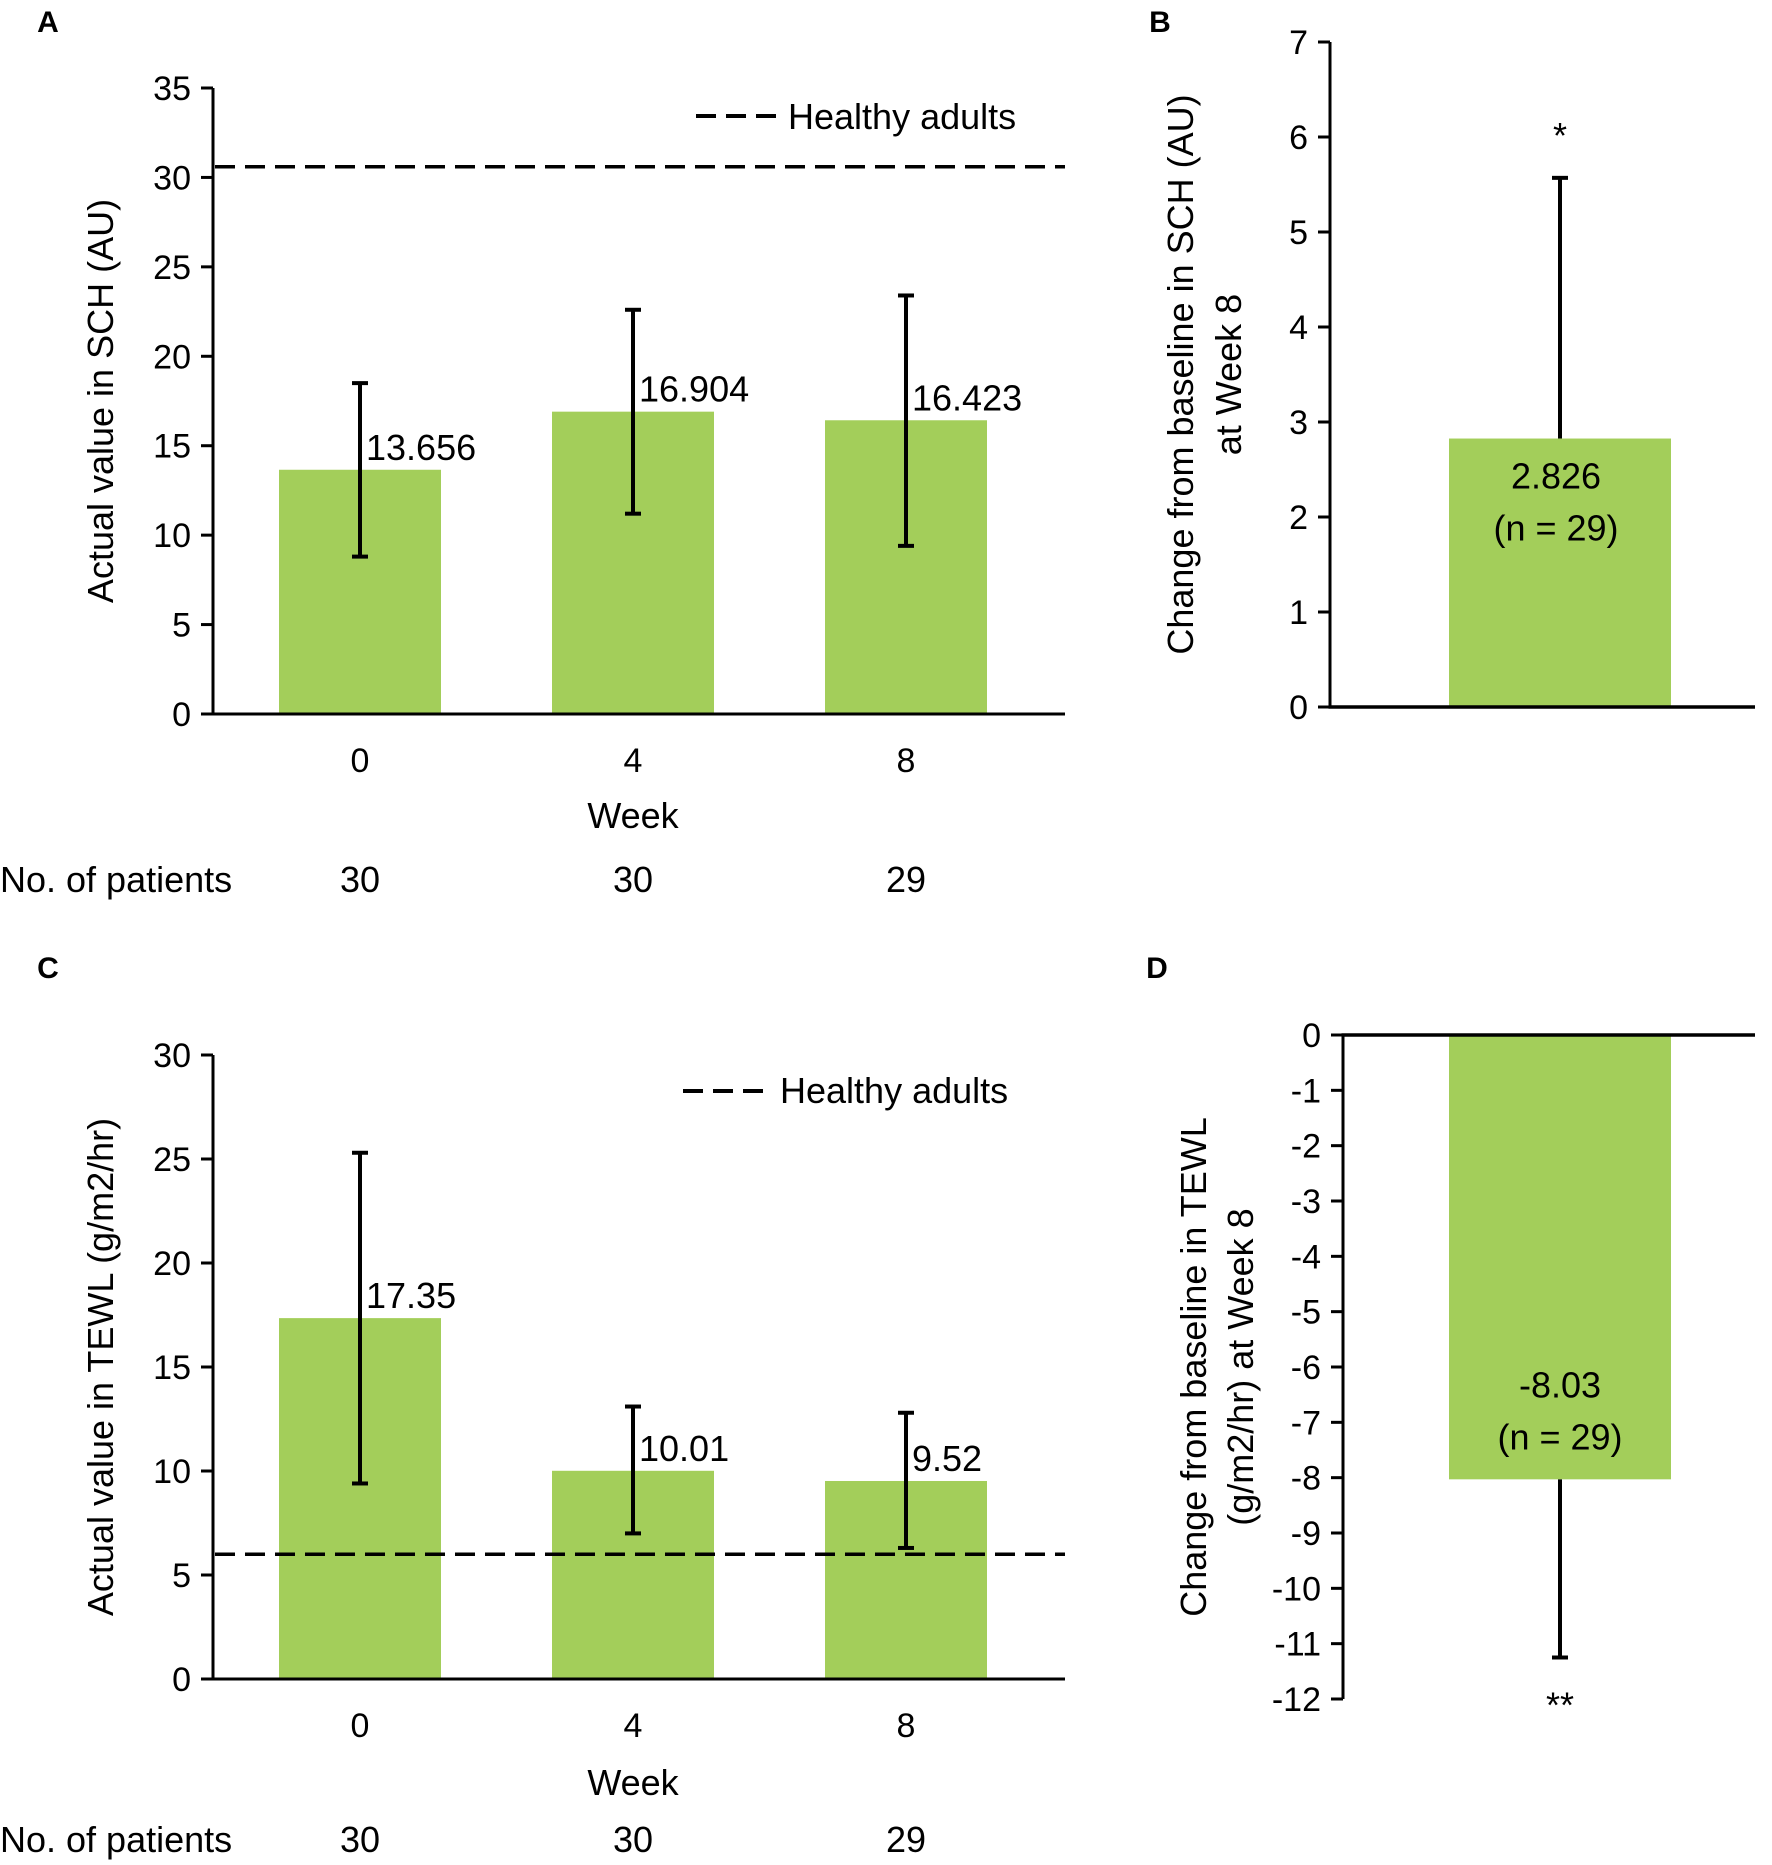 The image size is (1772, 1865). I want to click on y-tick-label: -10, so click(1296, 1589).